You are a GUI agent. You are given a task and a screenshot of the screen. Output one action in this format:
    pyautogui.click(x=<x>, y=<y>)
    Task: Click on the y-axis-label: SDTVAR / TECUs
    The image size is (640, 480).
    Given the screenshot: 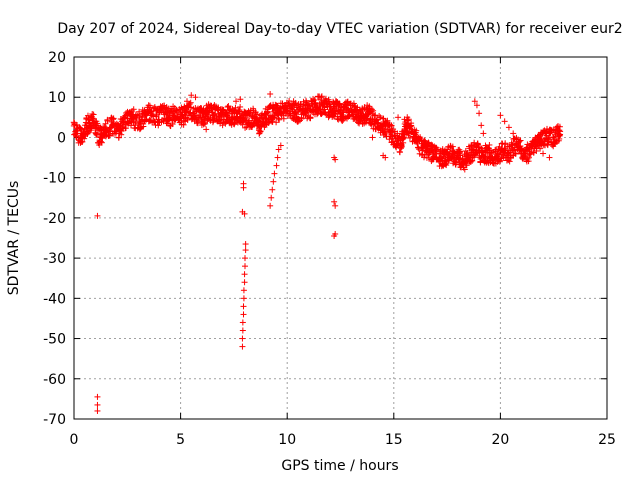 What is the action you would take?
    pyautogui.click(x=14, y=238)
    